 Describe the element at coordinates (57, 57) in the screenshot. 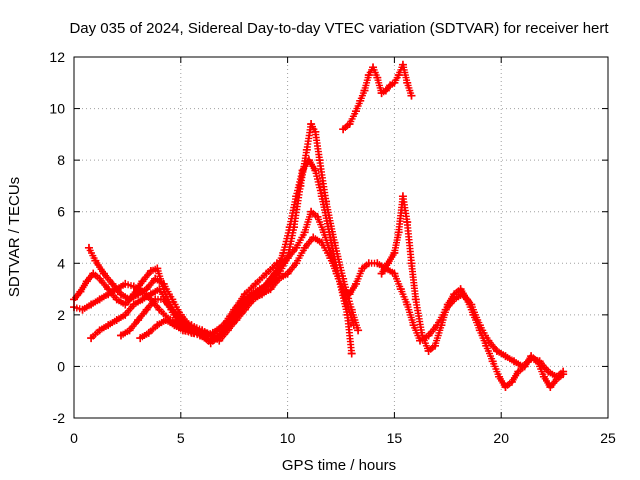

I see `y-tick-label: 12` at that location.